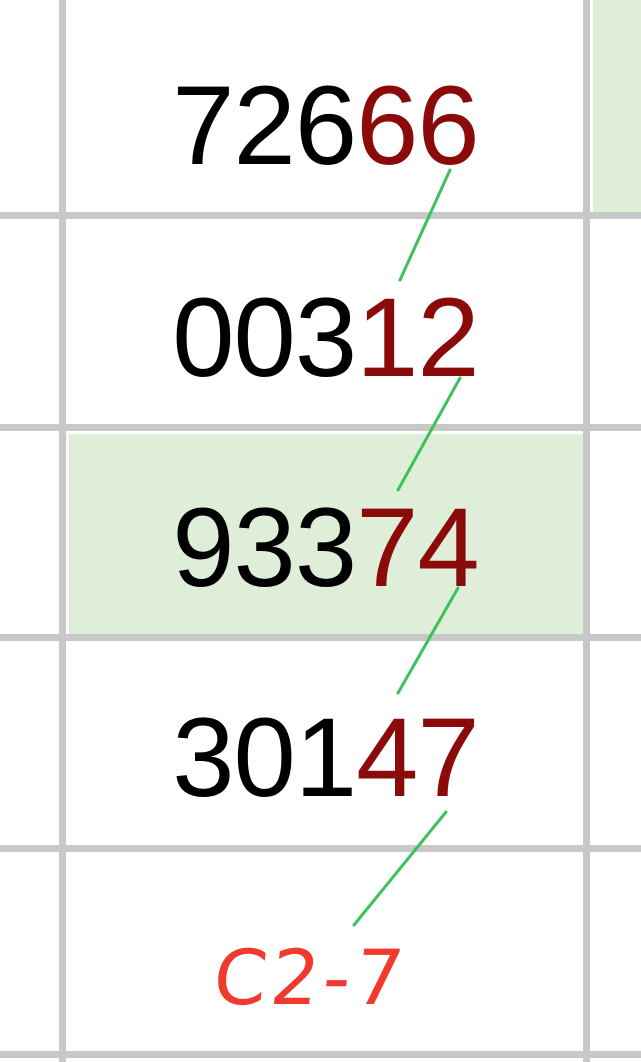  I want to click on annotation-text: C2-7, so click(310, 977).